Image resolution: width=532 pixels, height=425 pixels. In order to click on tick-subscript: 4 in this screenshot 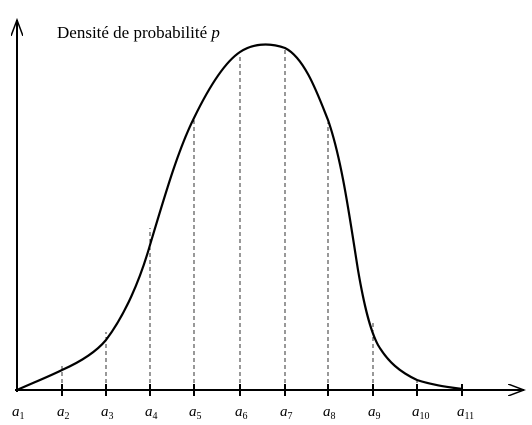, I will do `click(155, 416)`.